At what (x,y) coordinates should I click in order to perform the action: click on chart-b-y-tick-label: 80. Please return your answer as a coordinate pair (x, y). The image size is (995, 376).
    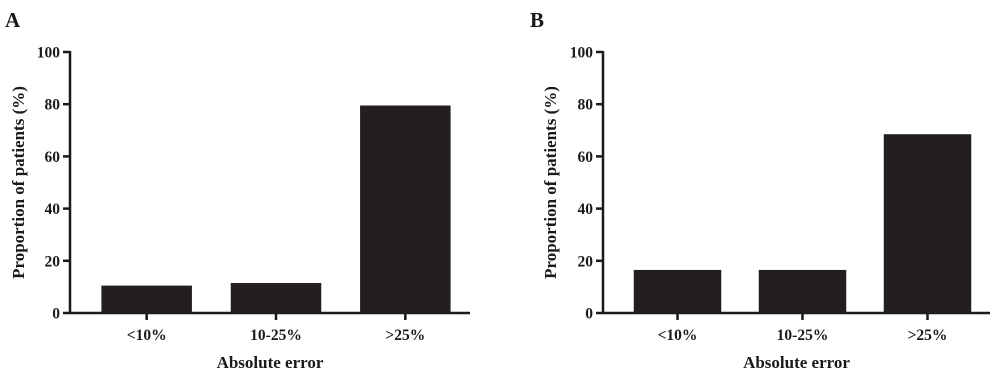
    Looking at the image, I should click on (586, 105).